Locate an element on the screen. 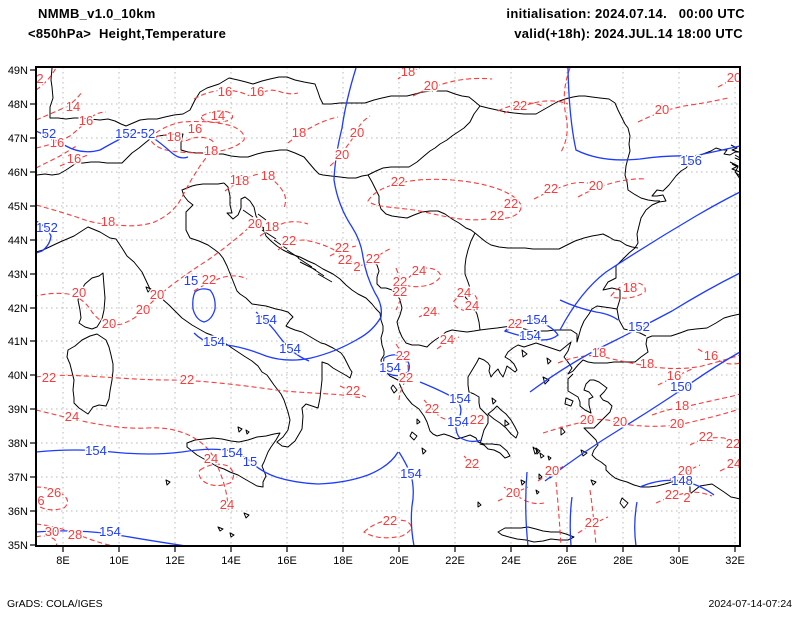 Image resolution: width=800 pixels, height=618 pixels. x-axis-tick-label: 16E is located at coordinates (287, 561).